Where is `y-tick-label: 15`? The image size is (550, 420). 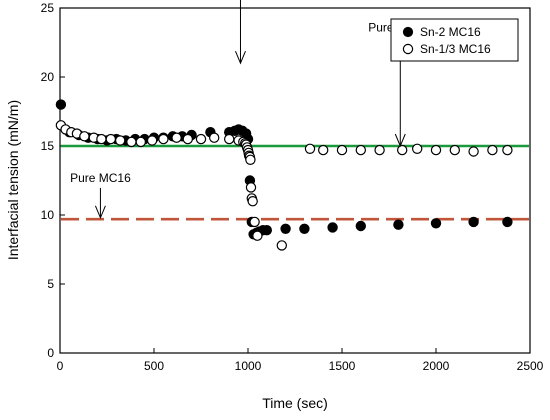 y-tick-label: 15 is located at coordinates (48, 146).